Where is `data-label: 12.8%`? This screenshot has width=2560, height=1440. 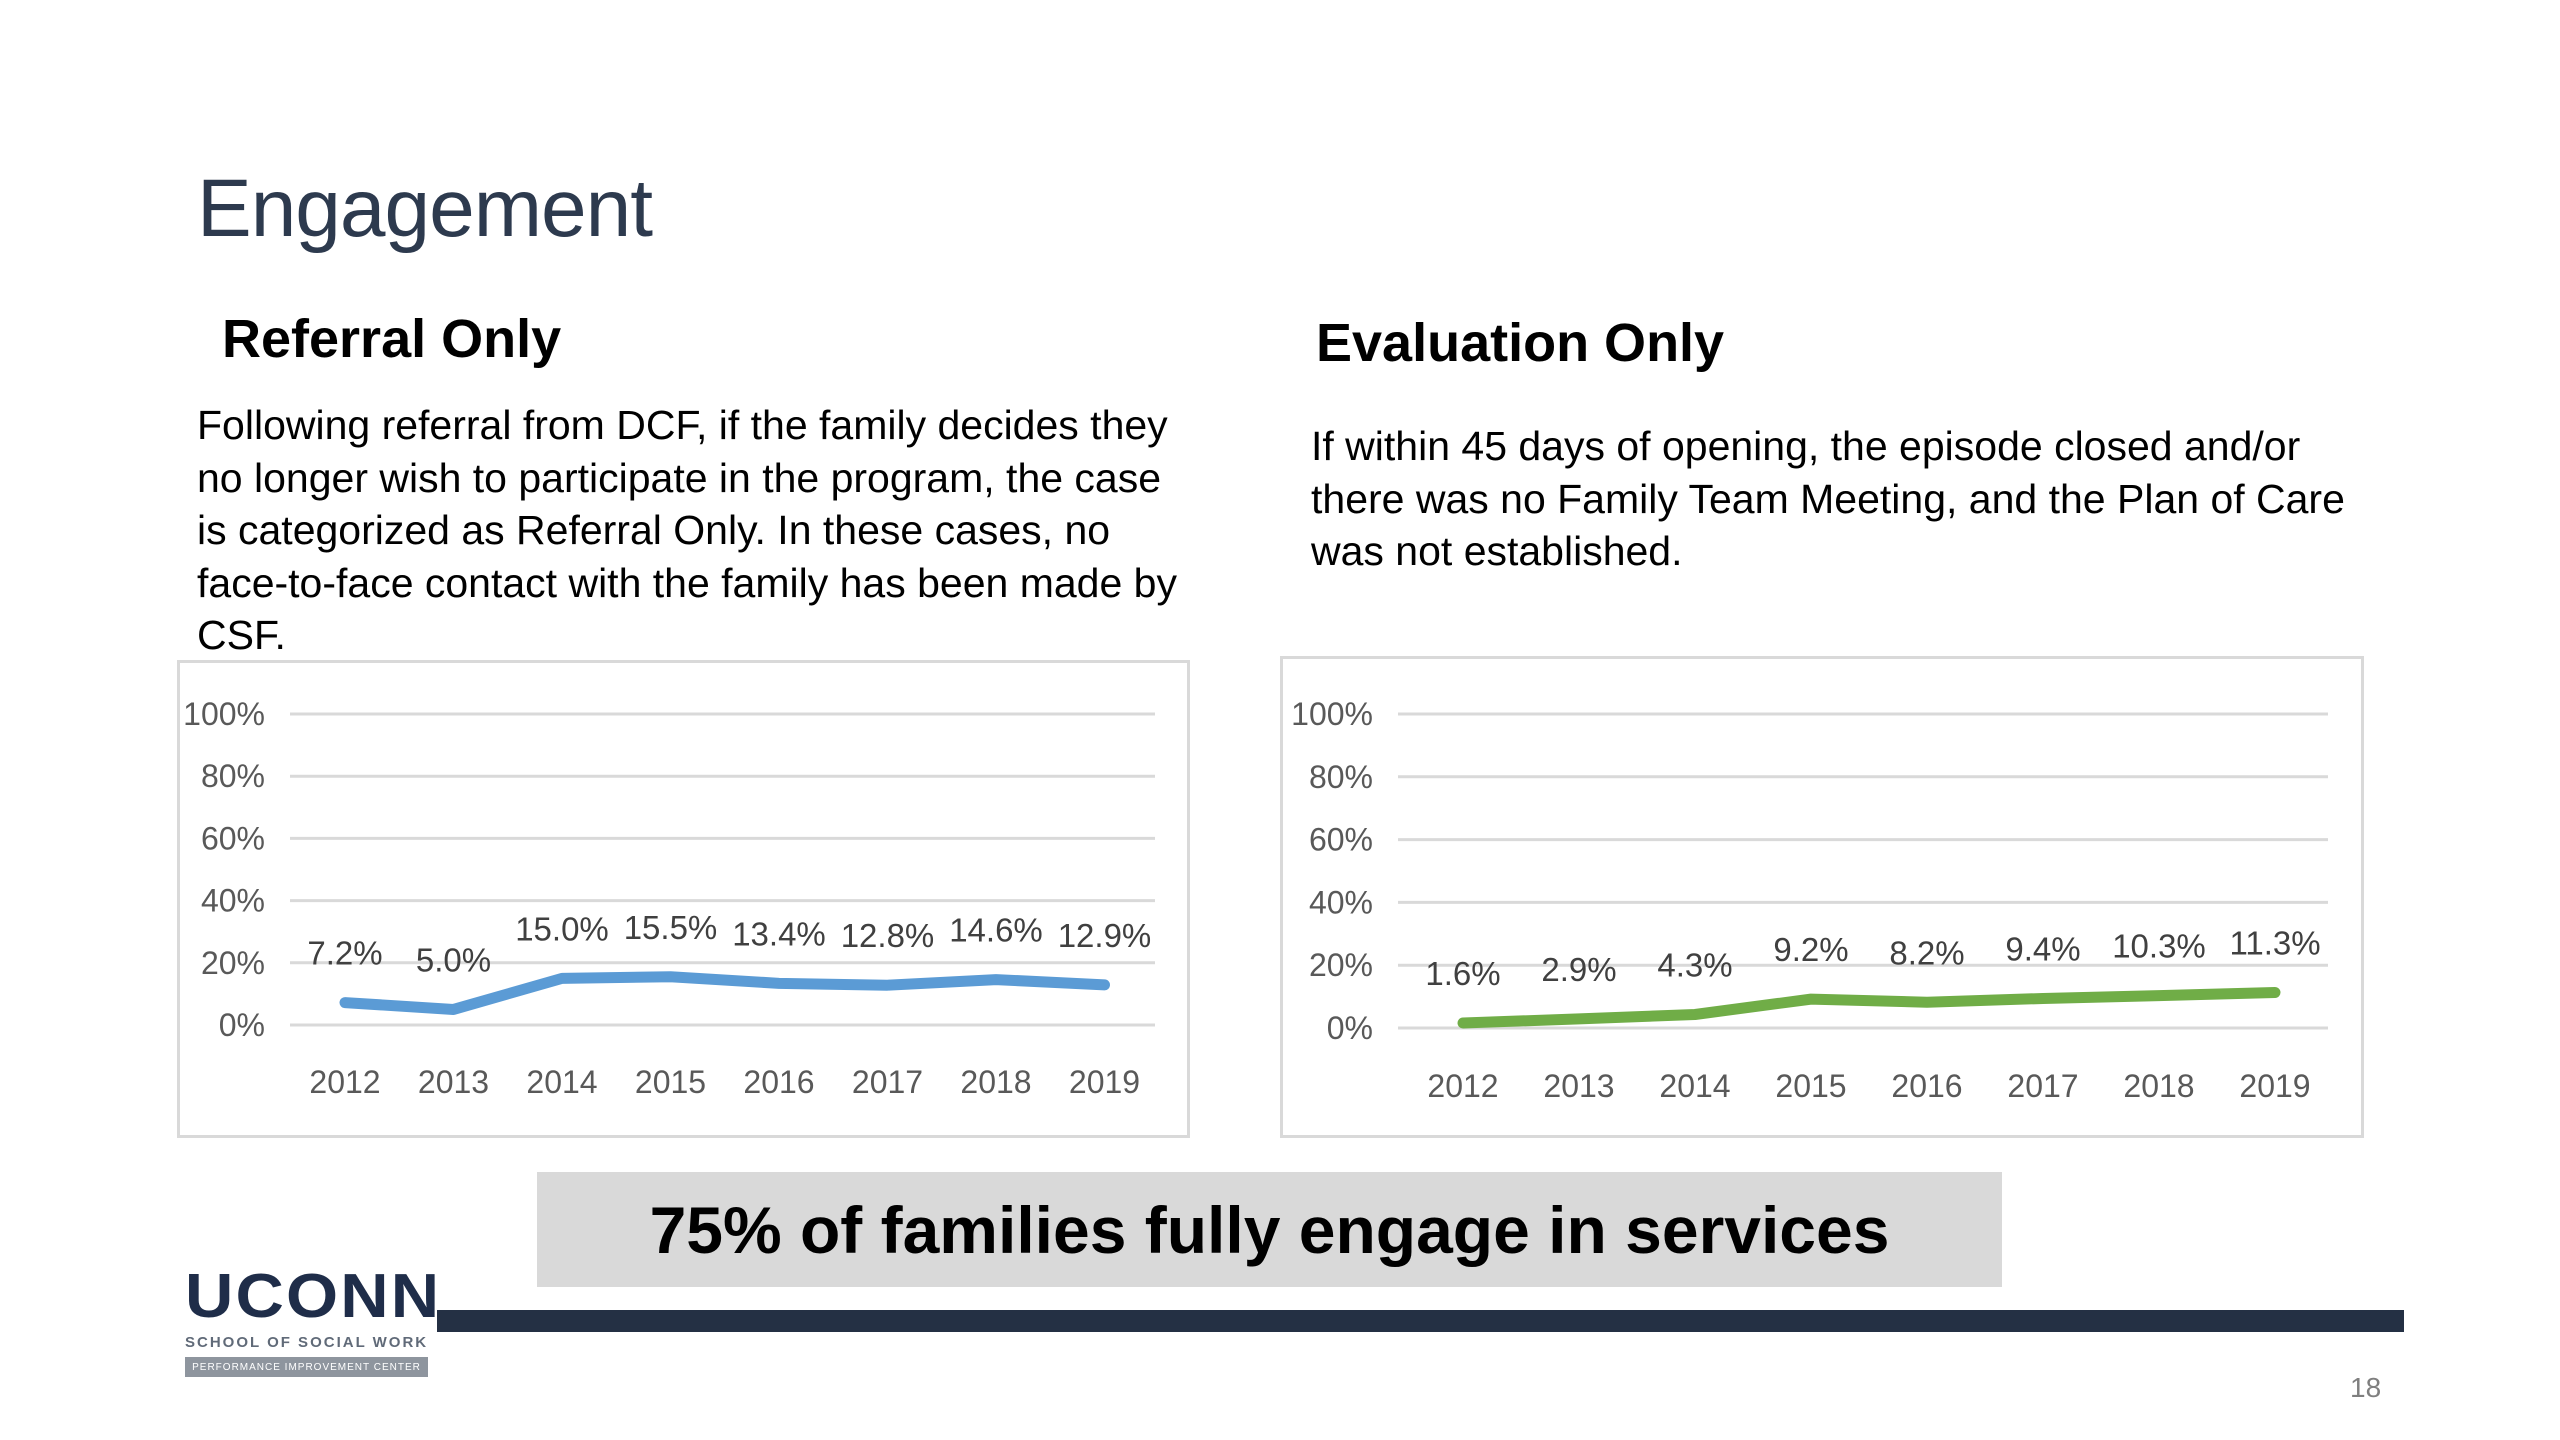
data-label: 12.8% is located at coordinates (888, 935).